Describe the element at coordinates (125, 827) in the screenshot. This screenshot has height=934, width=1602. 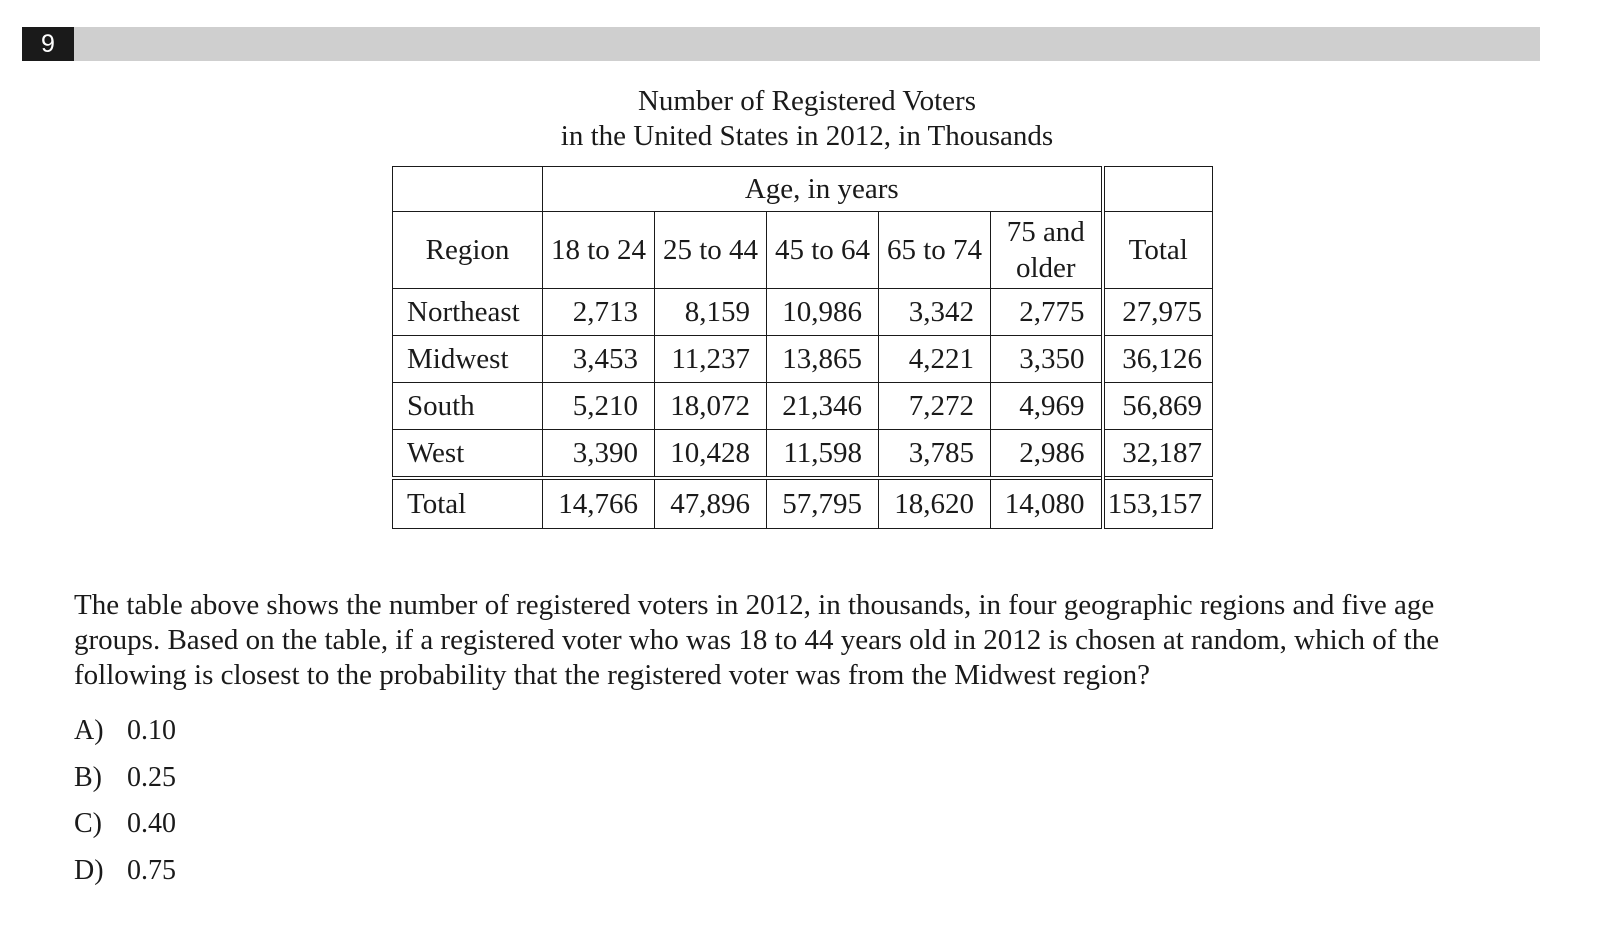
I see `answer-choice-c: C) 0.40` at that location.